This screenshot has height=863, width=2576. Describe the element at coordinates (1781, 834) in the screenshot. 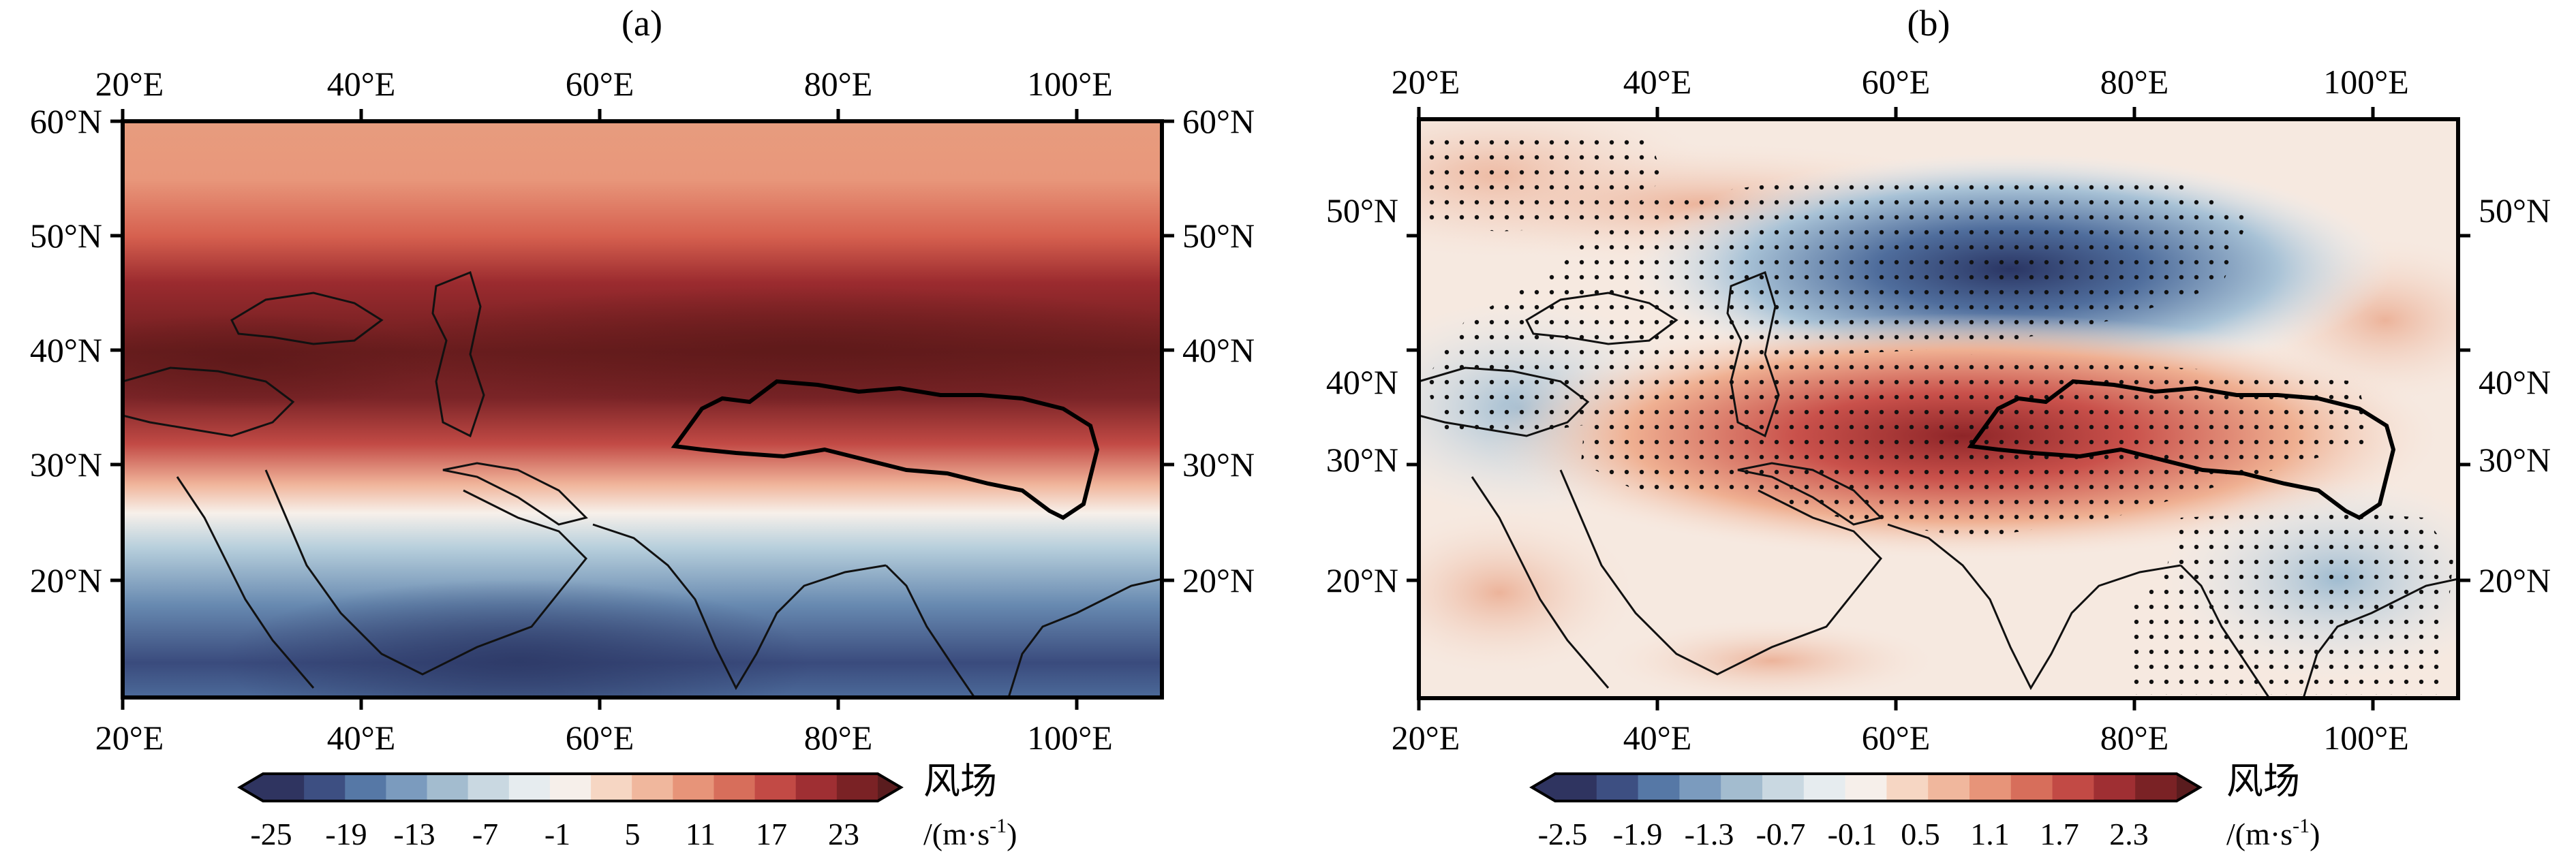

I see `colorbar-tick-label: -0.7` at that location.